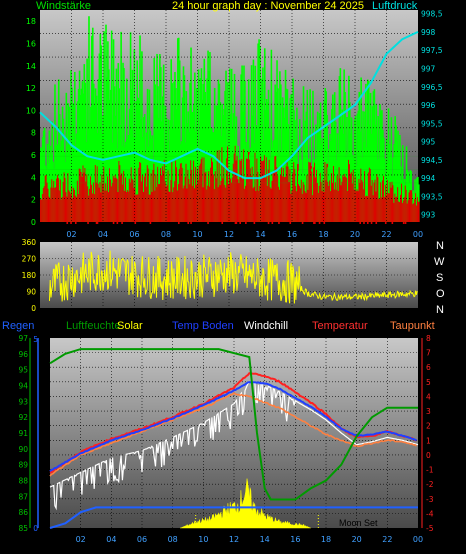  Describe the element at coordinates (233, 277) in the screenshot. I see `winddir-line` at that location.